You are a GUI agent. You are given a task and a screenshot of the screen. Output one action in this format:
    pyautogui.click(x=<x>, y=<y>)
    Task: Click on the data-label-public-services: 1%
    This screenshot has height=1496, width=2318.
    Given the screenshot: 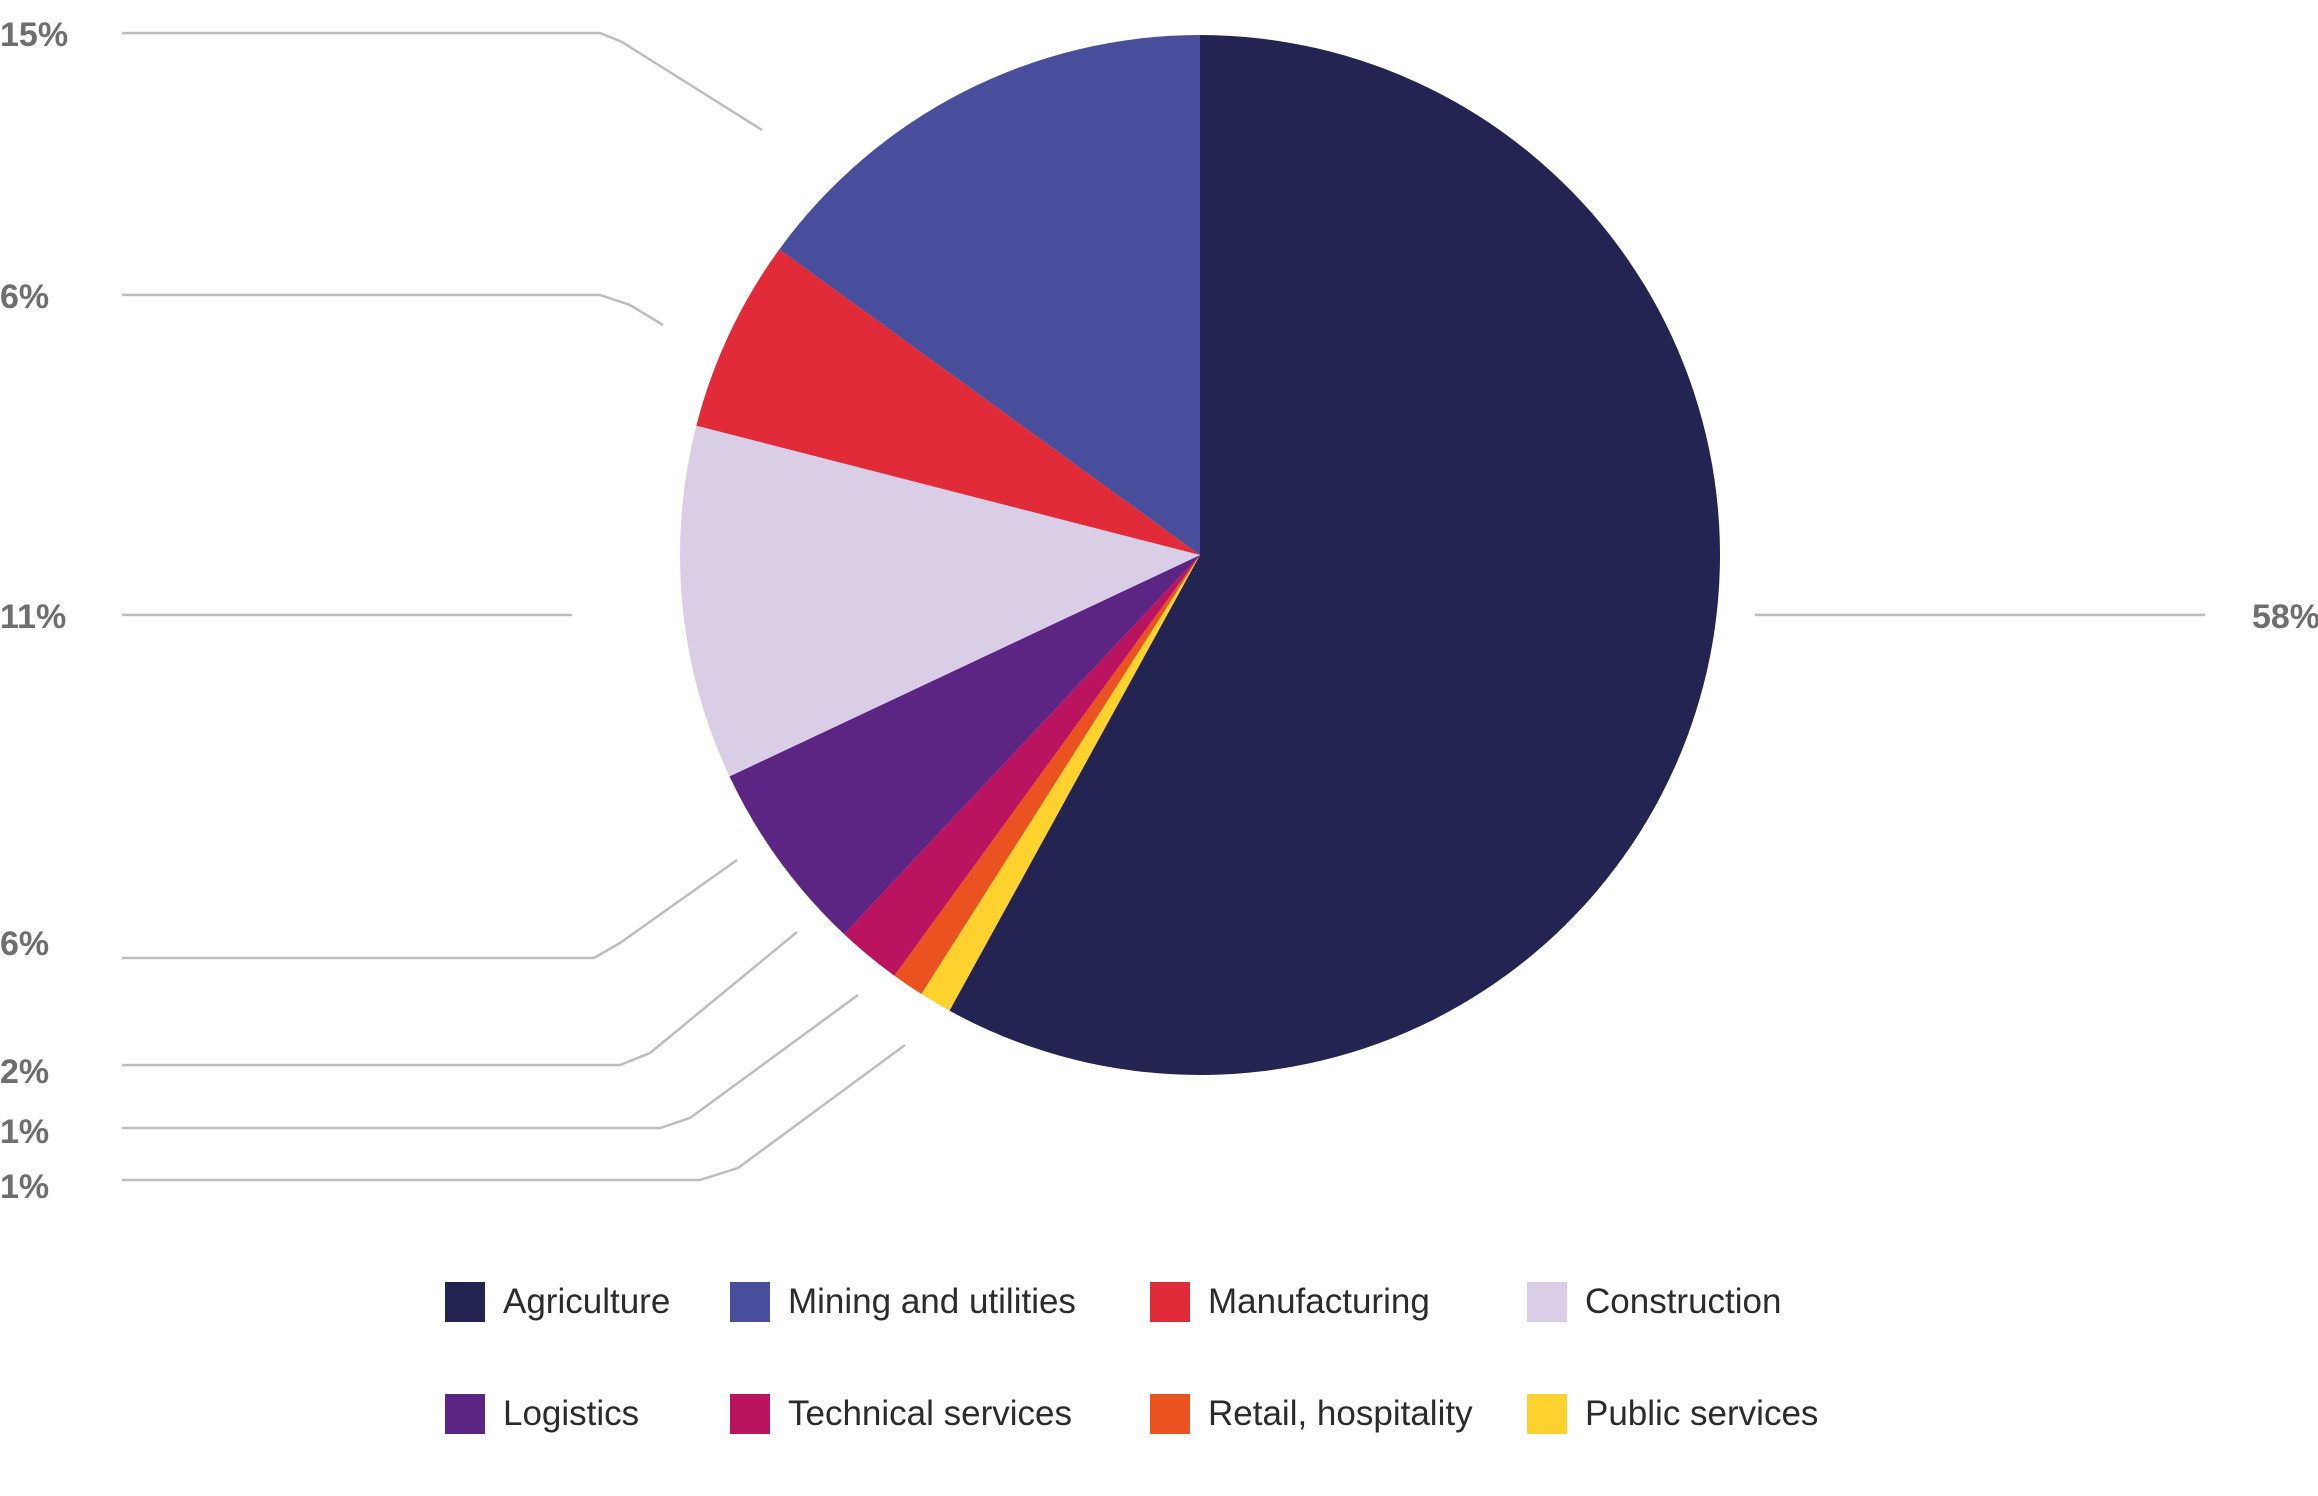 What is the action you would take?
    pyautogui.click(x=24, y=1187)
    